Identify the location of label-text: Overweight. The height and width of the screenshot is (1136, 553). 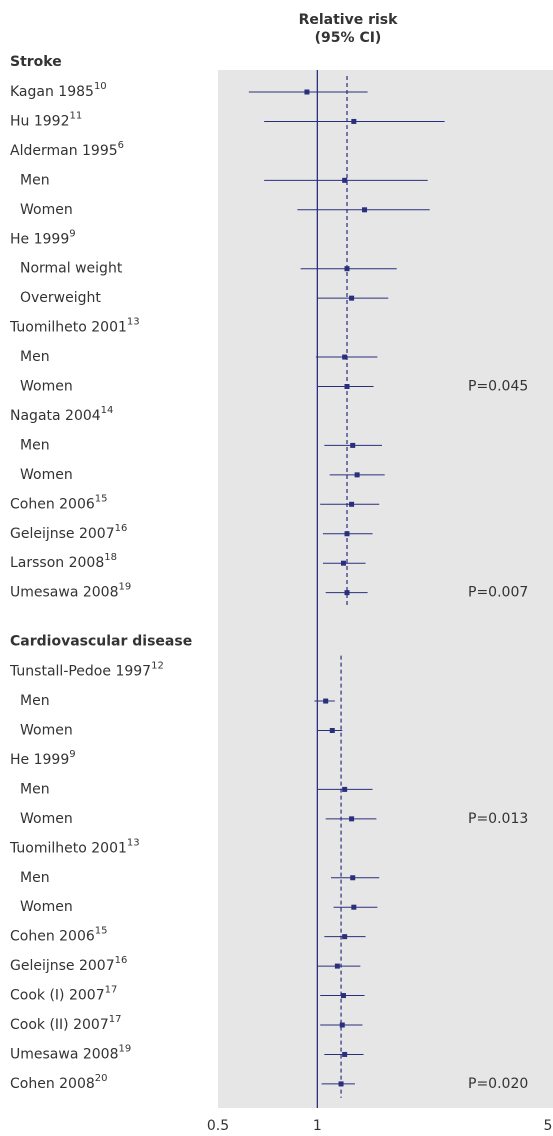
(60, 298).